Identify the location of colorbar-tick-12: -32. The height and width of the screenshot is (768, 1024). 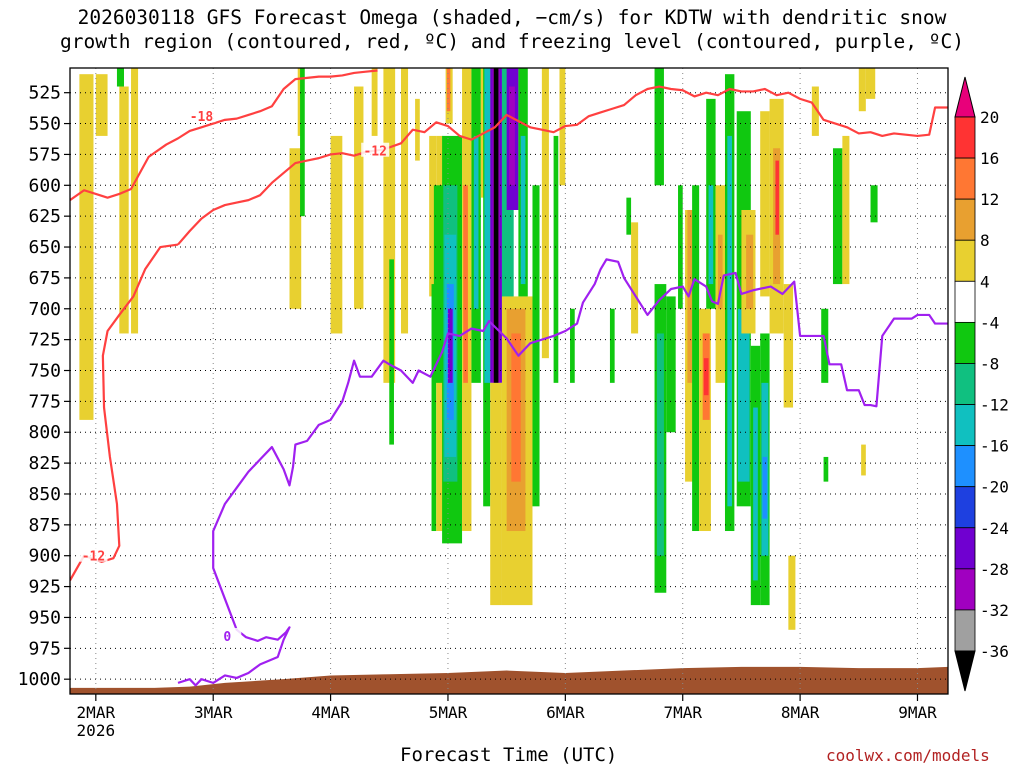
(994, 610).